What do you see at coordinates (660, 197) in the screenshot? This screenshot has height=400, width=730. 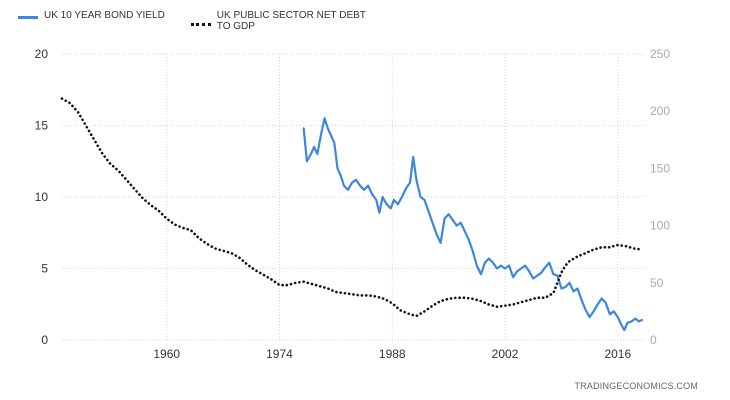 I see `right-axis: 0 50 100 150 200 250` at bounding box center [660, 197].